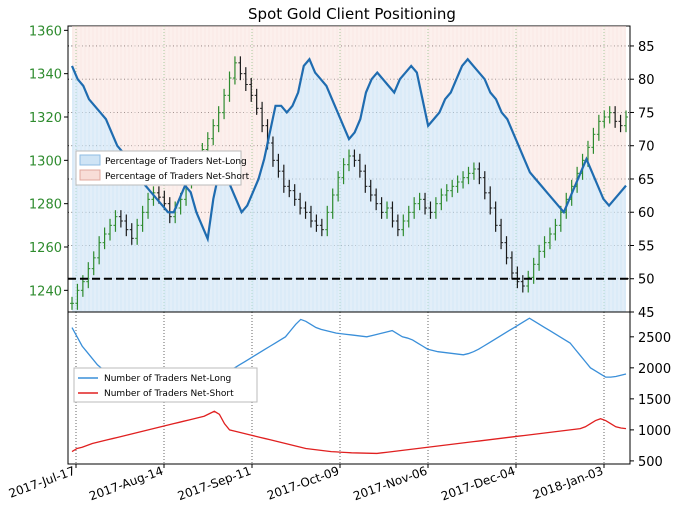 The image size is (680, 516). I want to click on pct-axis-label: 85, so click(646, 47).